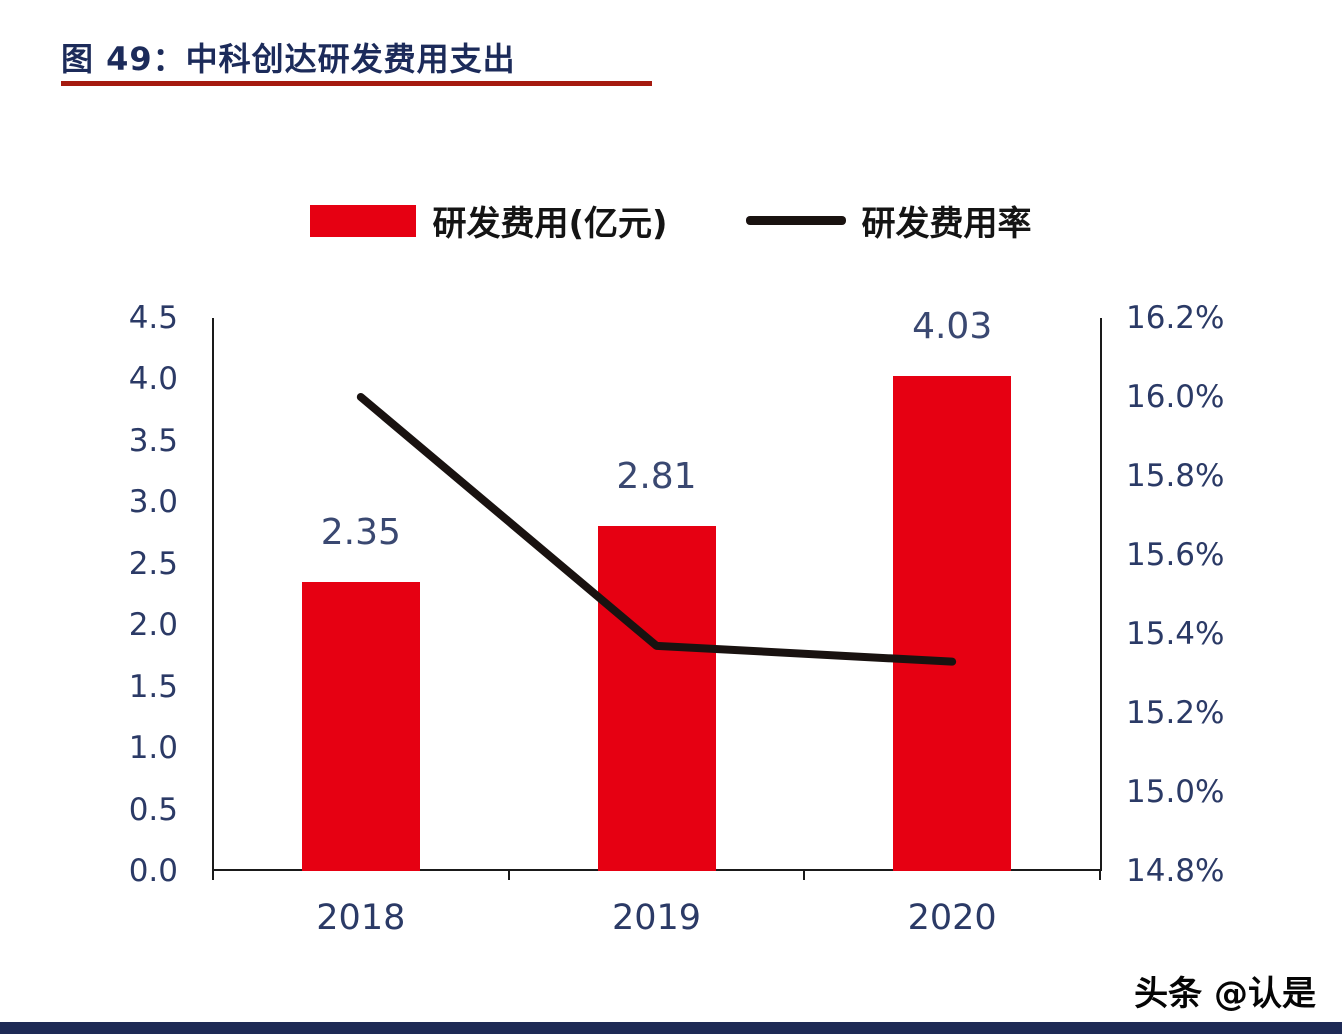 The image size is (1342, 1034). Describe the element at coordinates (361, 918) in the screenshot. I see `x-axis-label-2018: 2018` at that location.